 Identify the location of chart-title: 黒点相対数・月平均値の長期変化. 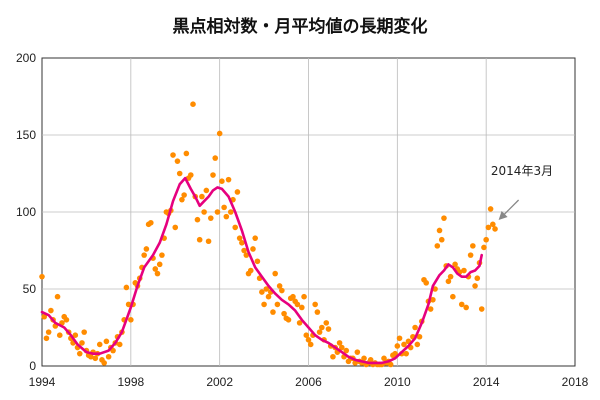
(300, 26).